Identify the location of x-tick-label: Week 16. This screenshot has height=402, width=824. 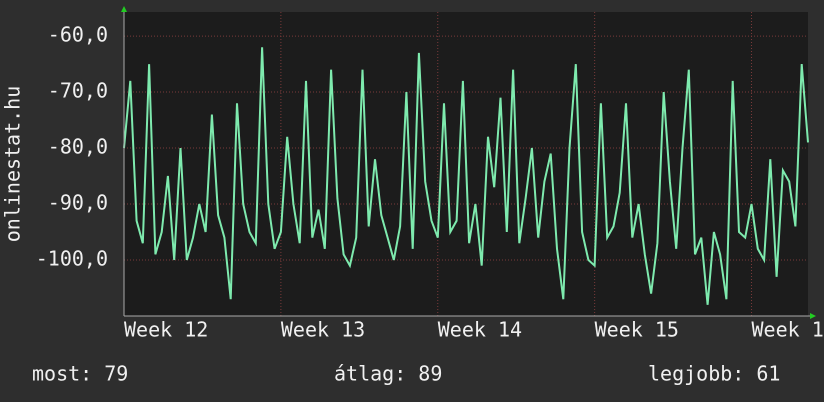
(788, 330).